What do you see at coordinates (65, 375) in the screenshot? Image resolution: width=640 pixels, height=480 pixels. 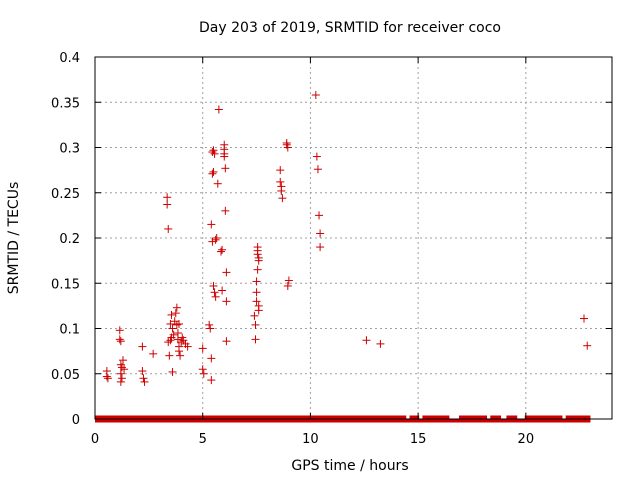 I see `y-tick-label: 0.05` at bounding box center [65, 375].